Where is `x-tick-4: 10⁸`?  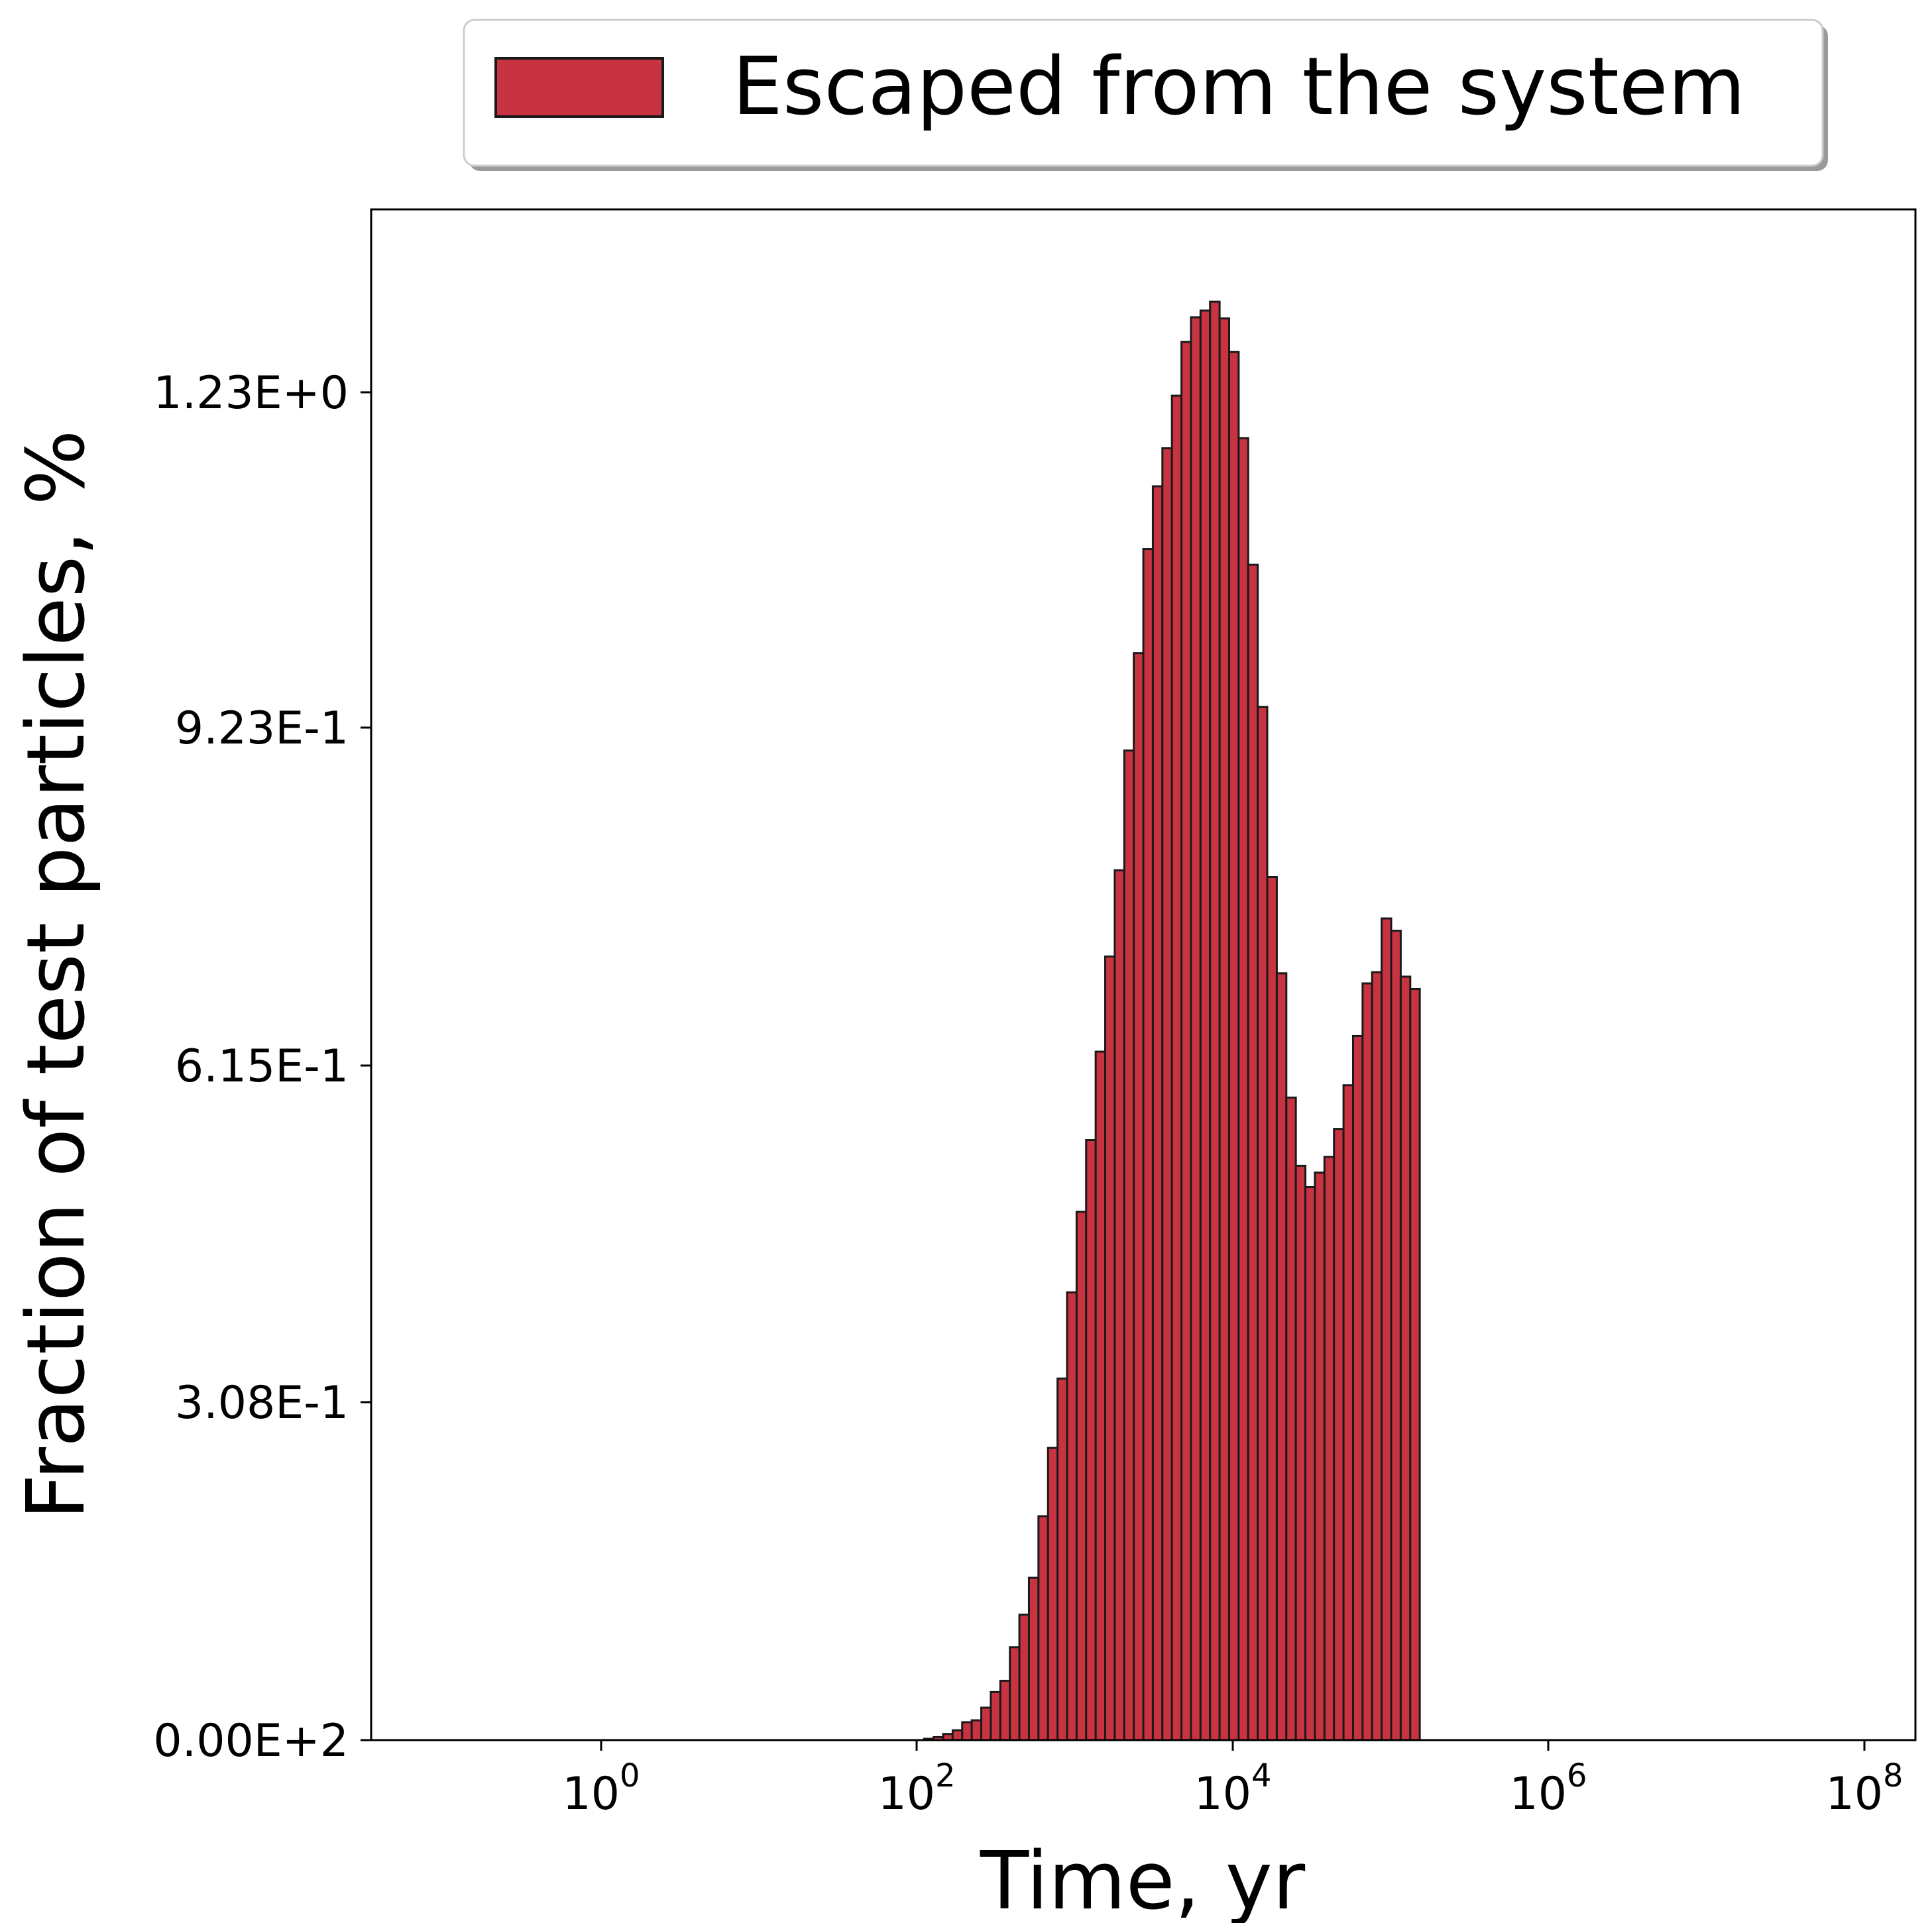 x-tick-4: 10⁸ is located at coordinates (1864, 1780).